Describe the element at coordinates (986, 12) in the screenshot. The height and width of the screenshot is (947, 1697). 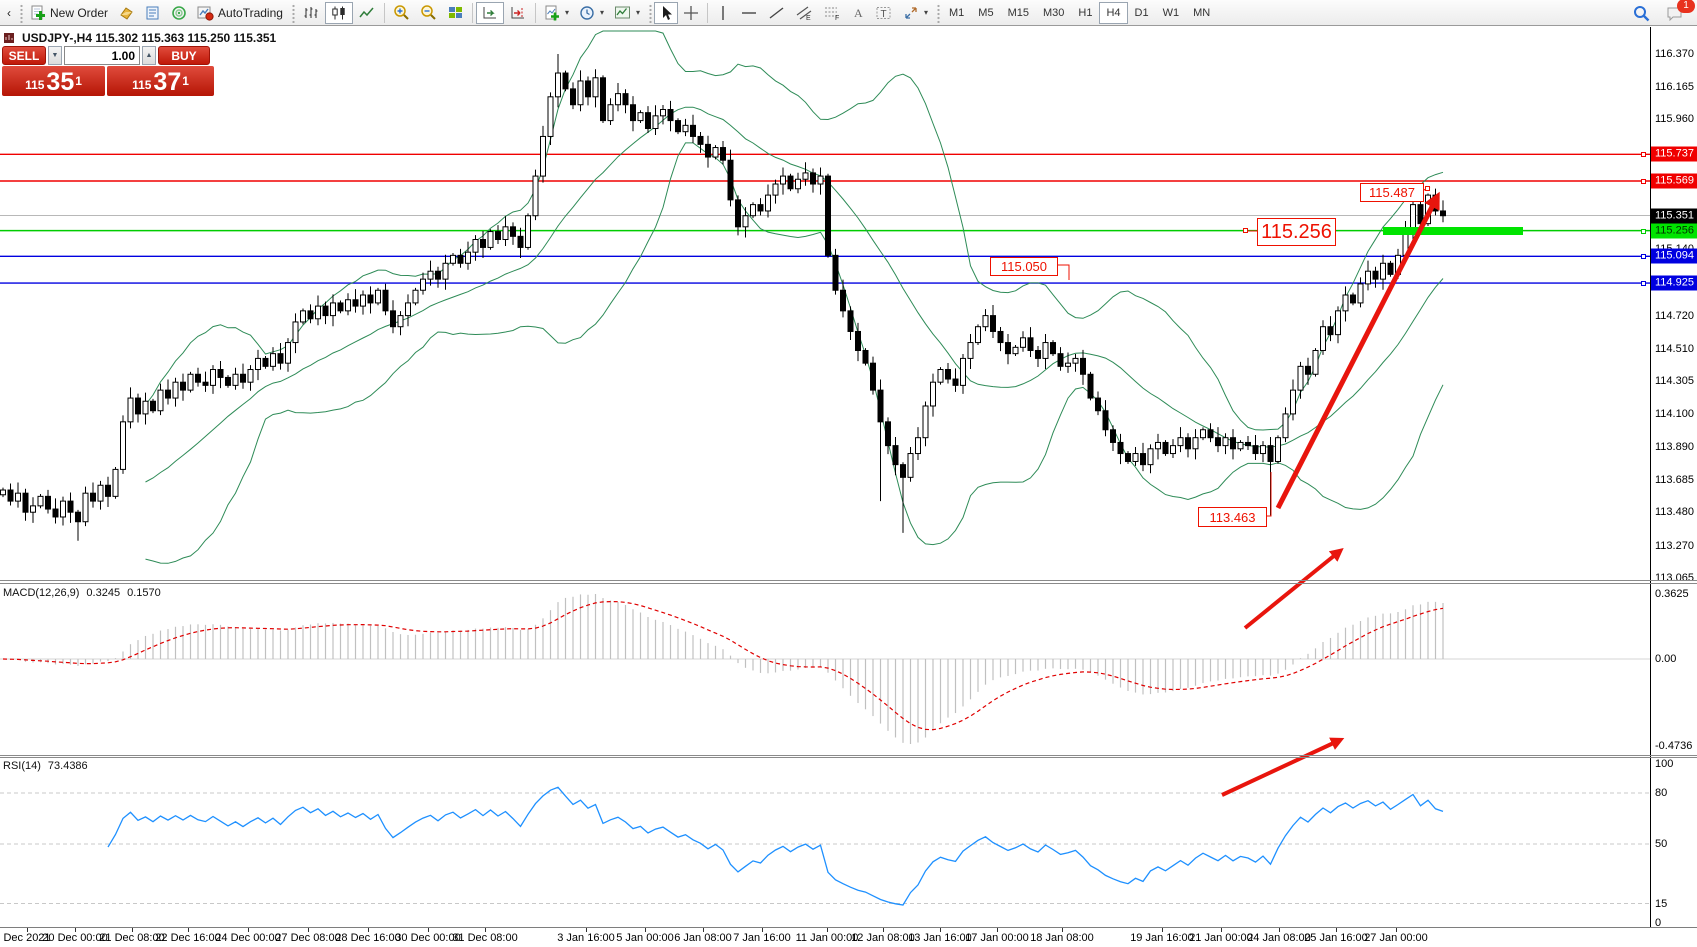
I see `timeframe-m5: M5` at that location.